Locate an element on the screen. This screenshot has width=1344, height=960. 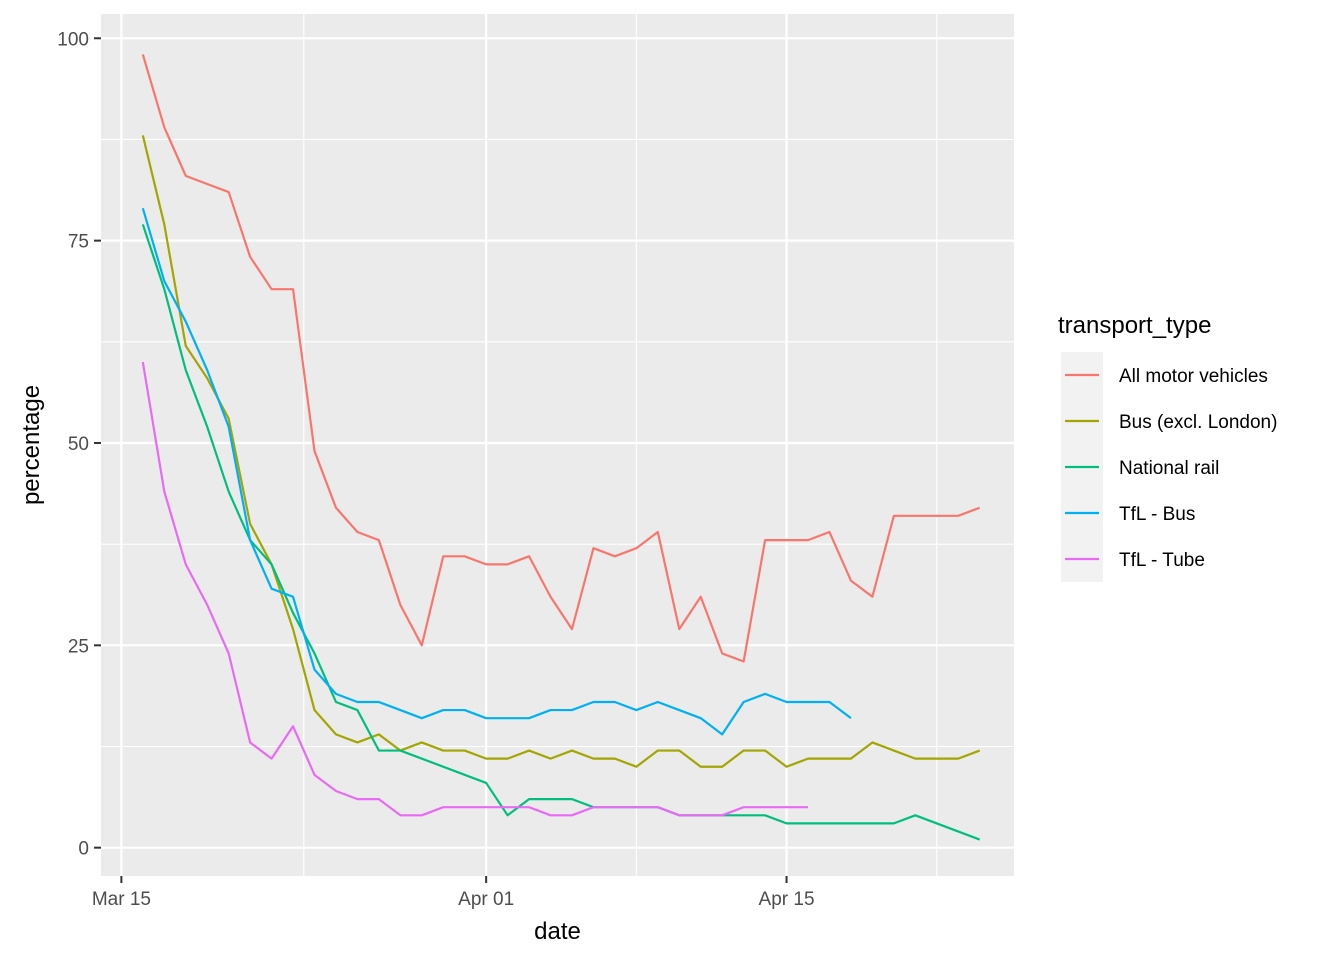
legend-label: National rail is located at coordinates (1169, 468).